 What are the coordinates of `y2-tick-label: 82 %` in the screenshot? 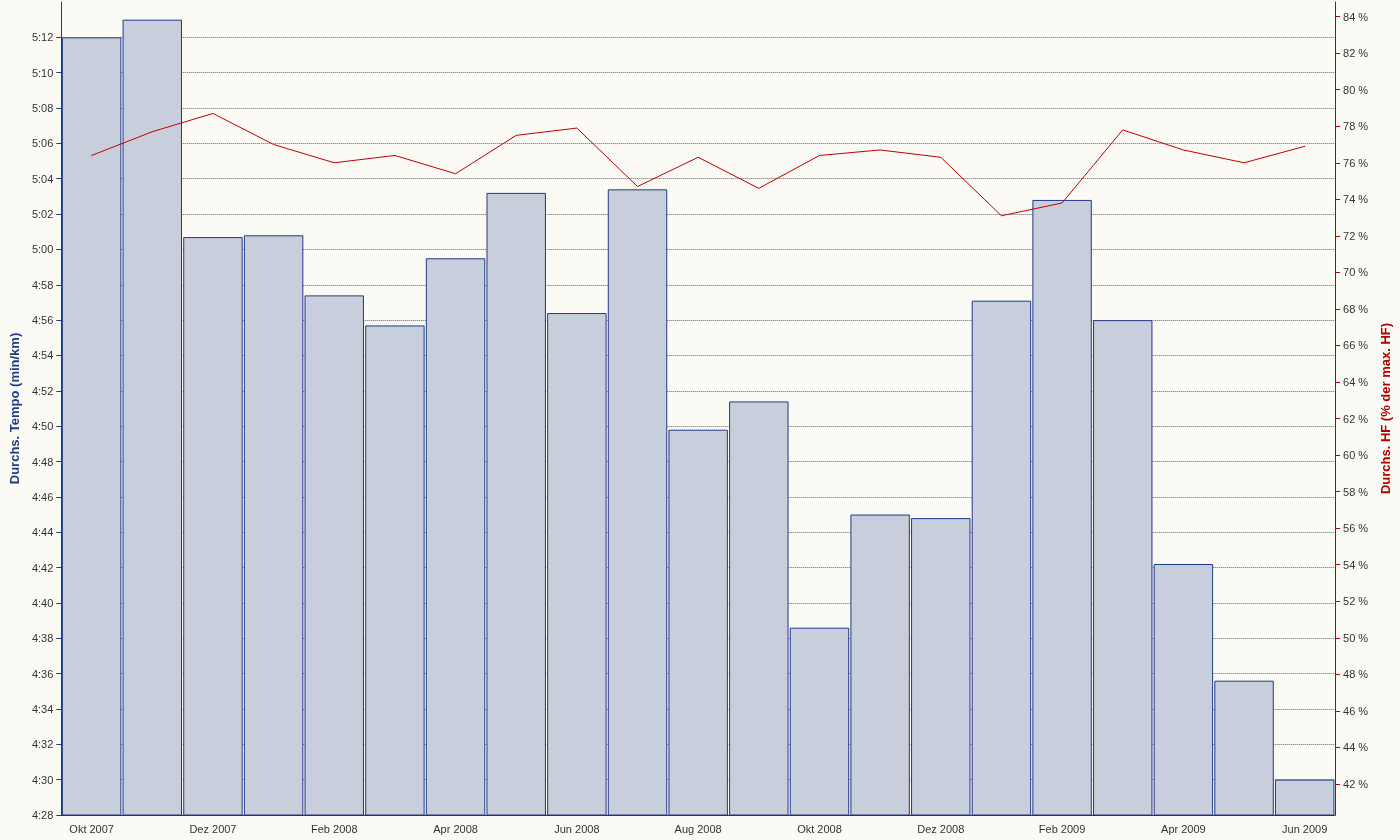 It's located at (1356, 53).